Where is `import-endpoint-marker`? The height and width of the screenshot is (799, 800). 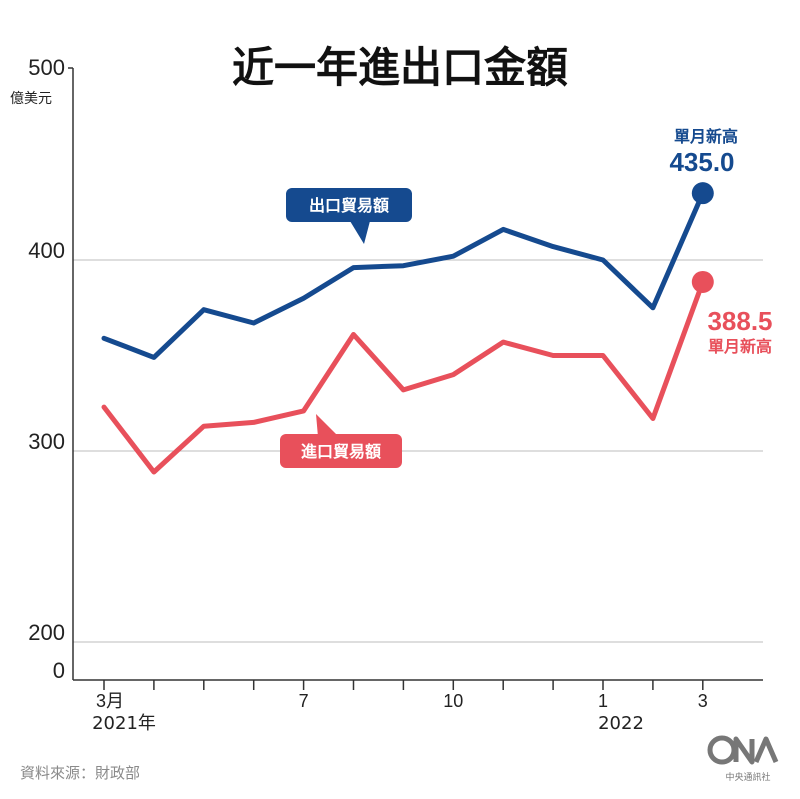
import-endpoint-marker is located at coordinates (702, 281).